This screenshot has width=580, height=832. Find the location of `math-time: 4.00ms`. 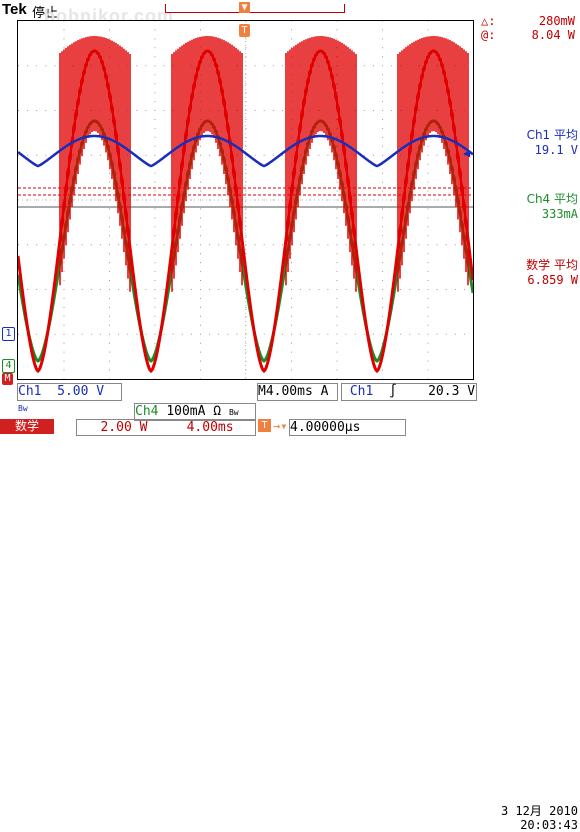

math-time: 4.00ms is located at coordinates (210, 427).